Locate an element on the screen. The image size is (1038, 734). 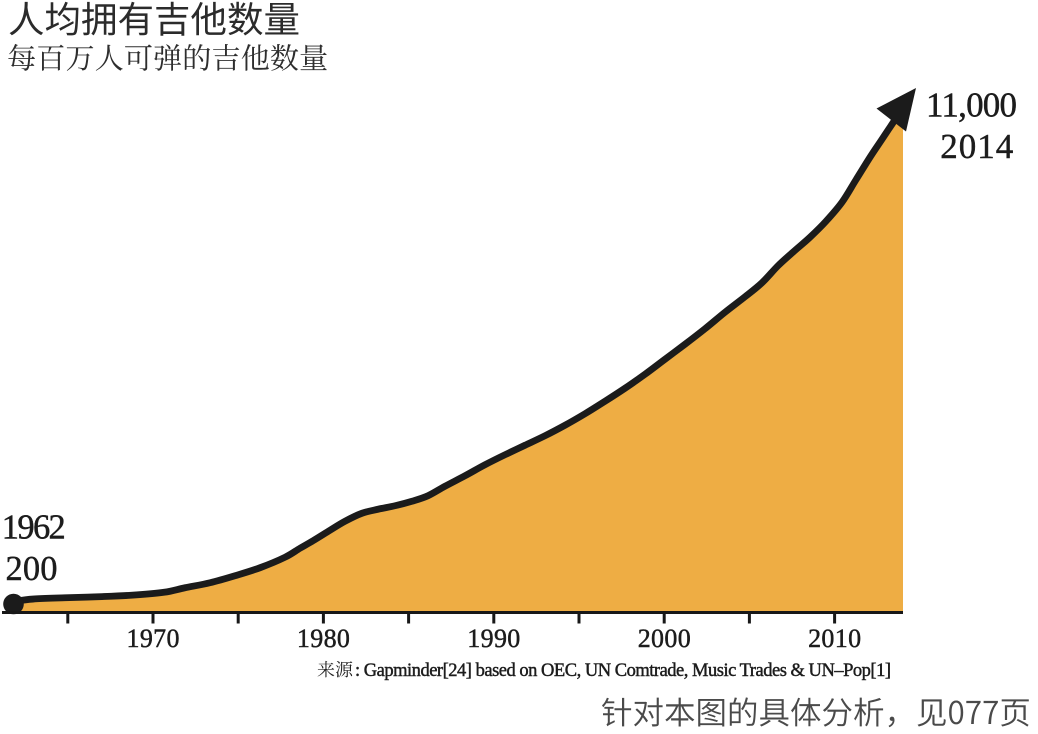
svg-text: 2000 is located at coordinates (664, 638).